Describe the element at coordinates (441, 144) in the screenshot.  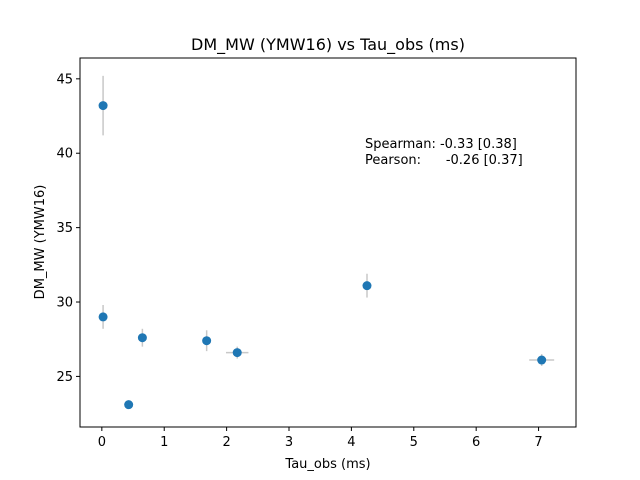
I see `spearman-annotation: Spearman: -0.33 [0.38]` at that location.